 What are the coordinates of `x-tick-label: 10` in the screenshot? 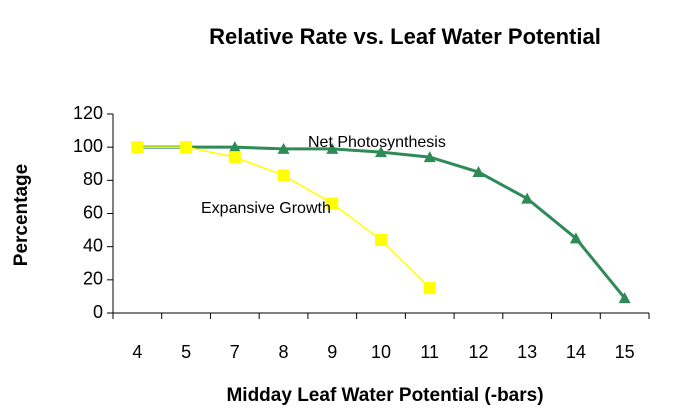 It's located at (381, 352).